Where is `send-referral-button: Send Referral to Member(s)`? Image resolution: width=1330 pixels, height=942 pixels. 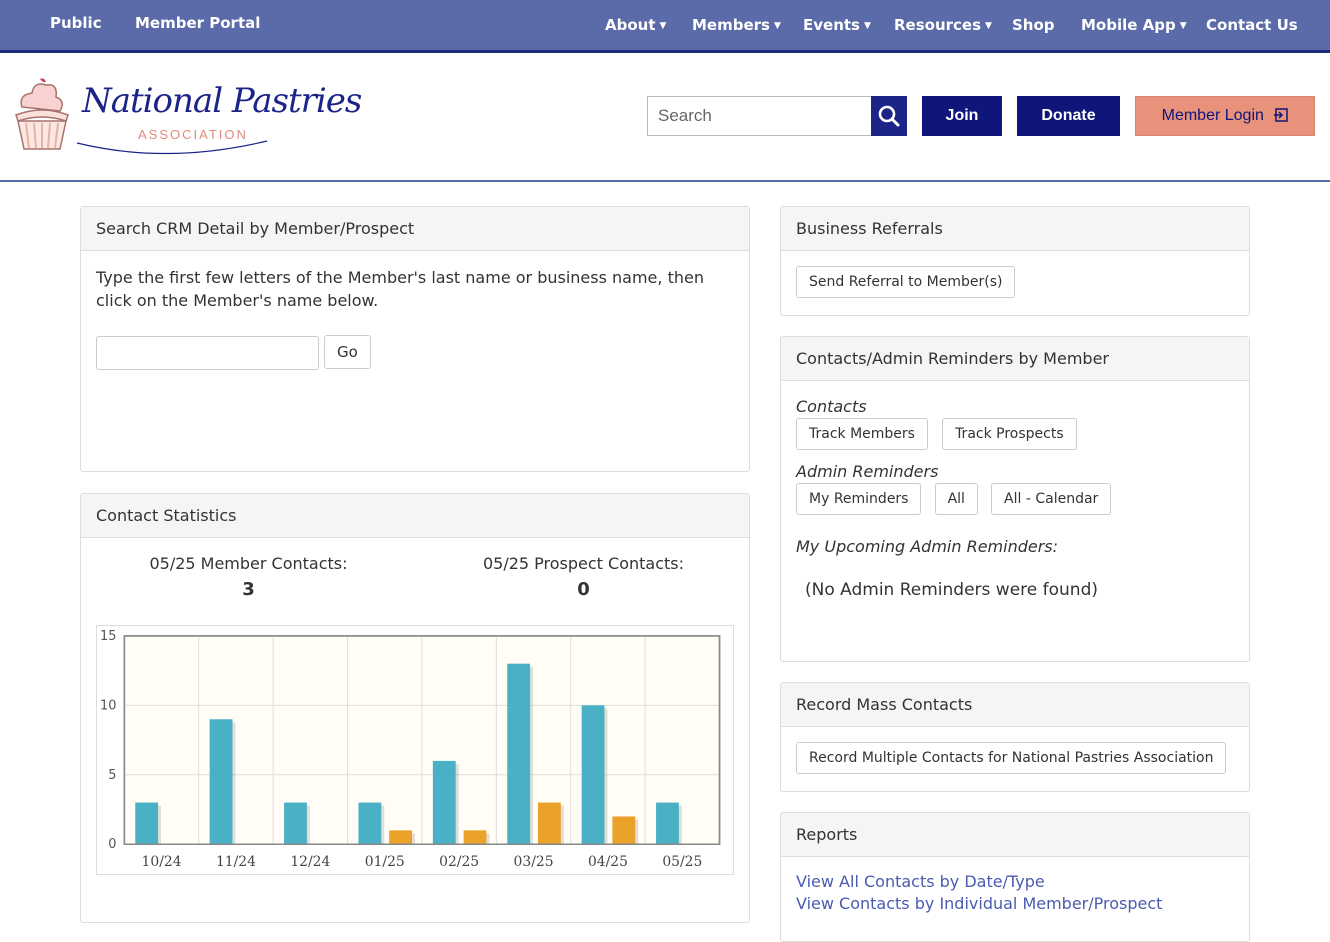
send-referral-button: Send Referral to Member(s) is located at coordinates (906, 282).